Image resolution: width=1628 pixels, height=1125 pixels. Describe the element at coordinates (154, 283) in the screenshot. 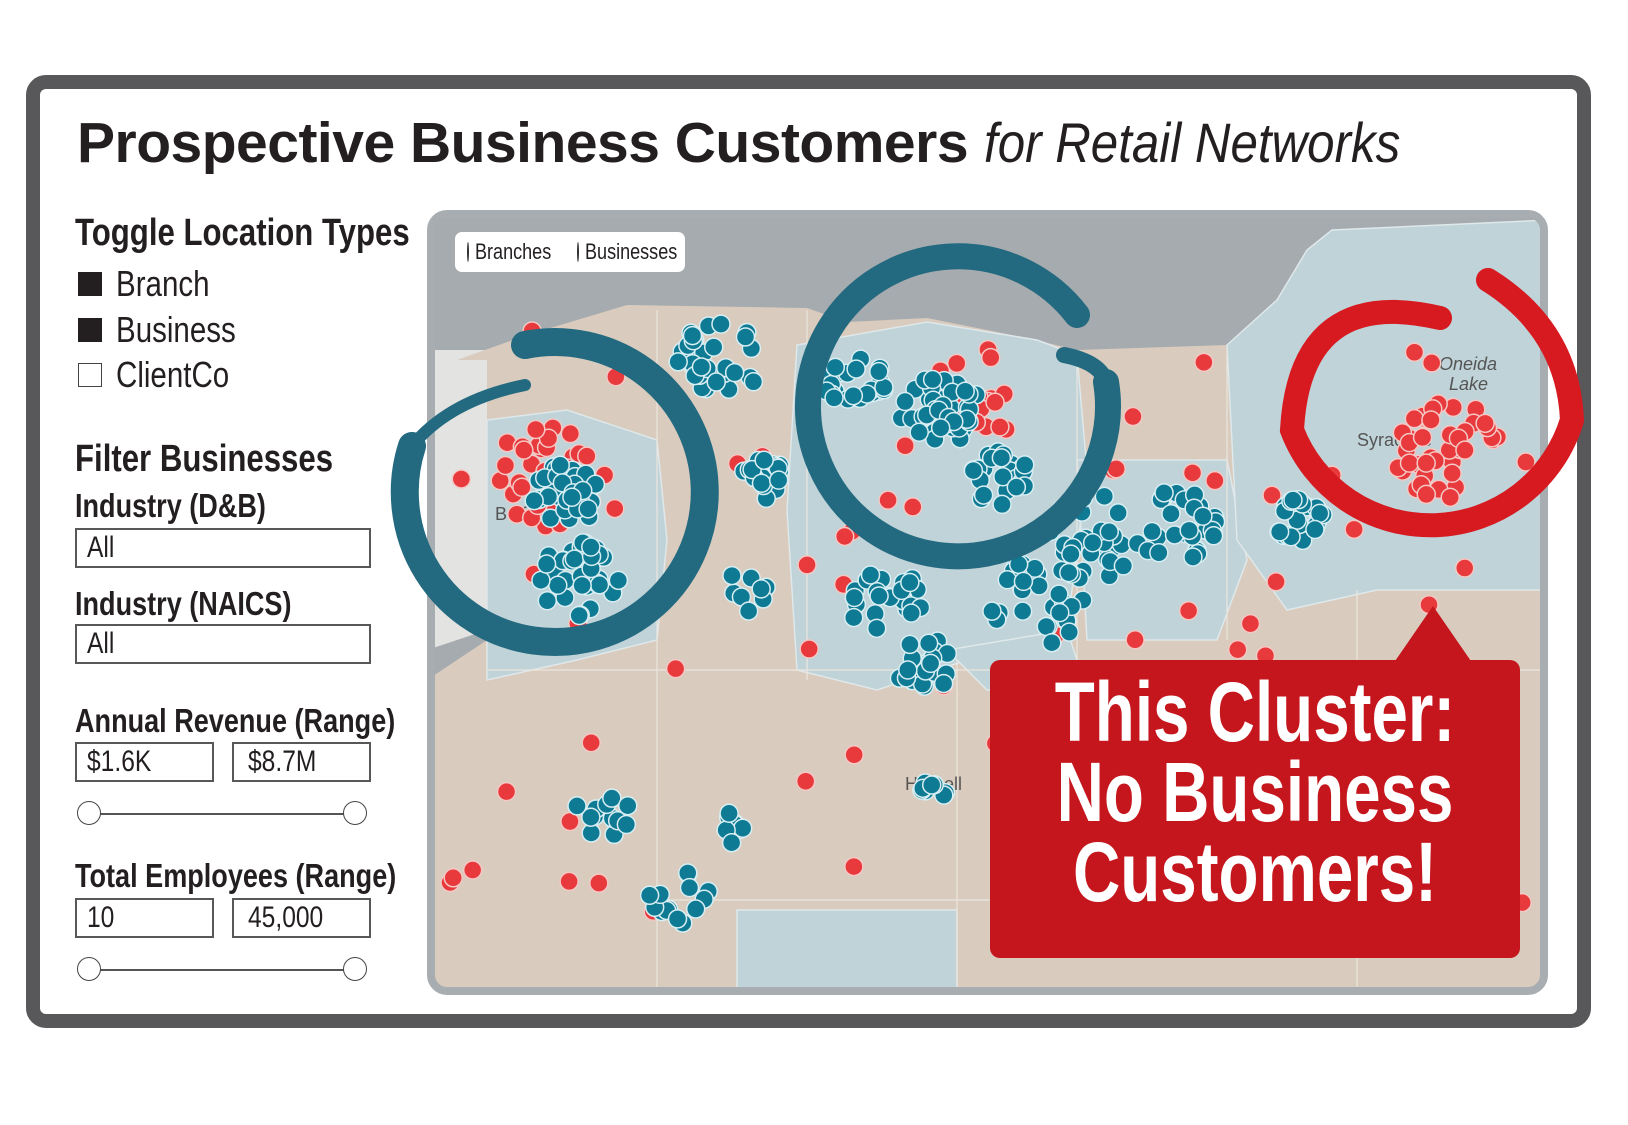

I see `toggle-branch: Branch` at that location.